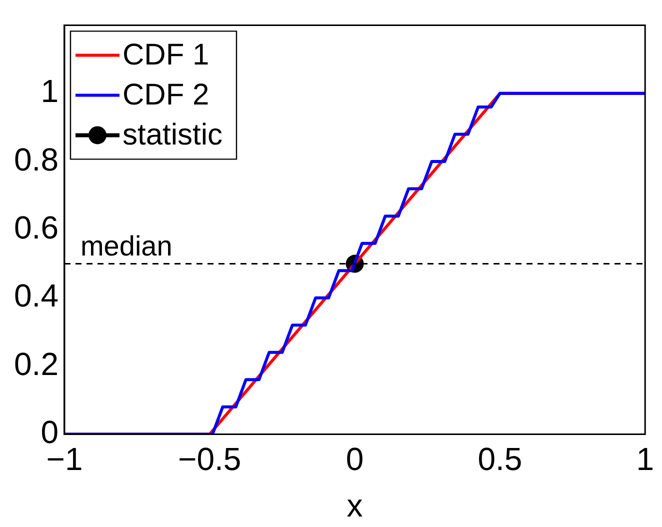  I want to click on x-tick-label: 0, so click(355, 459).